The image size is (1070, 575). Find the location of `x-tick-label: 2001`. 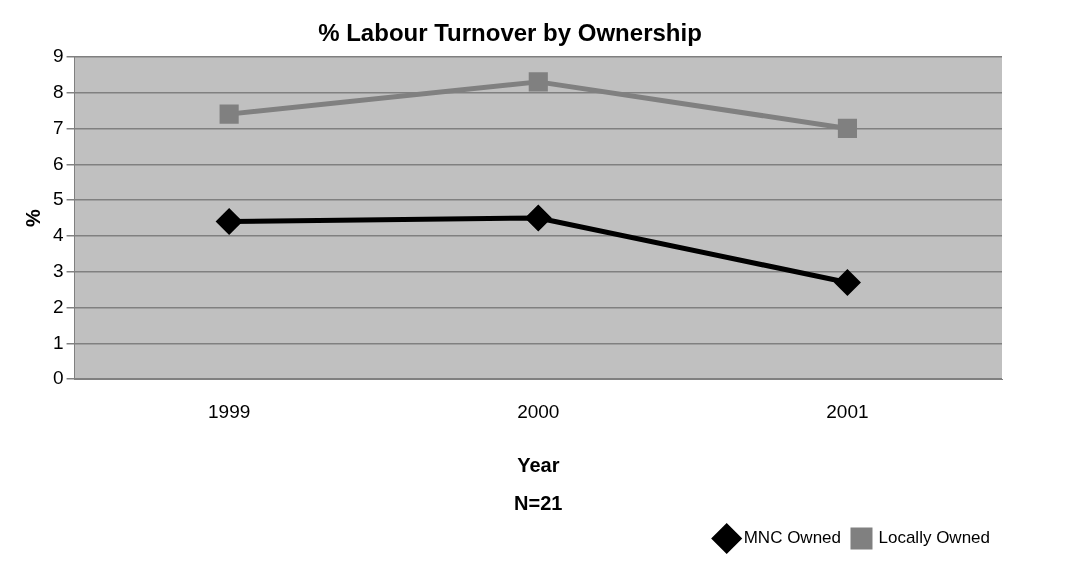

x-tick-label: 2001 is located at coordinates (847, 411).